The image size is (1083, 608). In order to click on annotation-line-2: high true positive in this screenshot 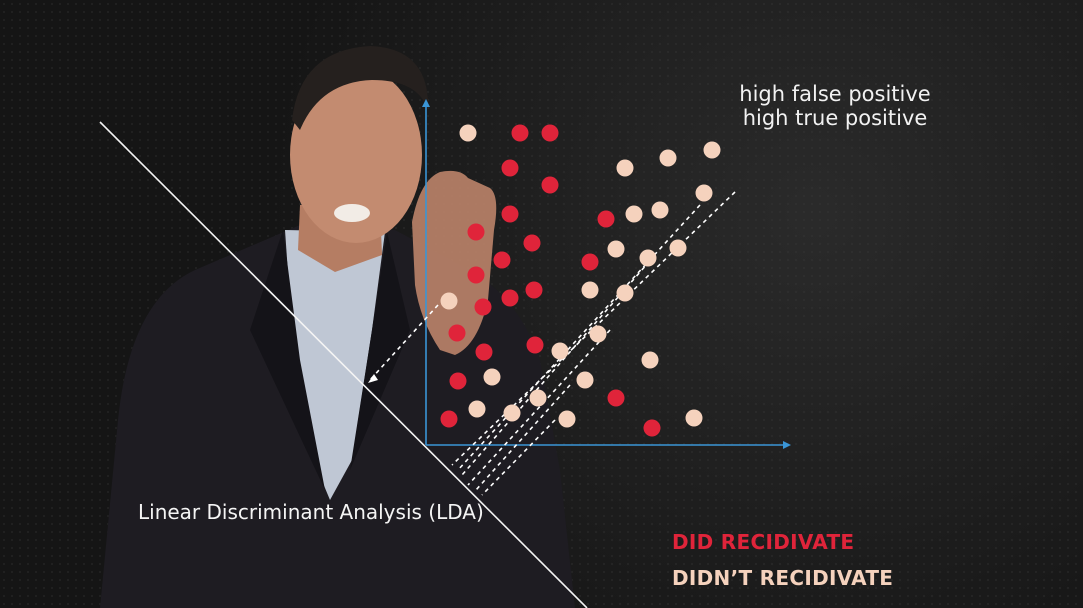, I will do `click(835, 118)`.